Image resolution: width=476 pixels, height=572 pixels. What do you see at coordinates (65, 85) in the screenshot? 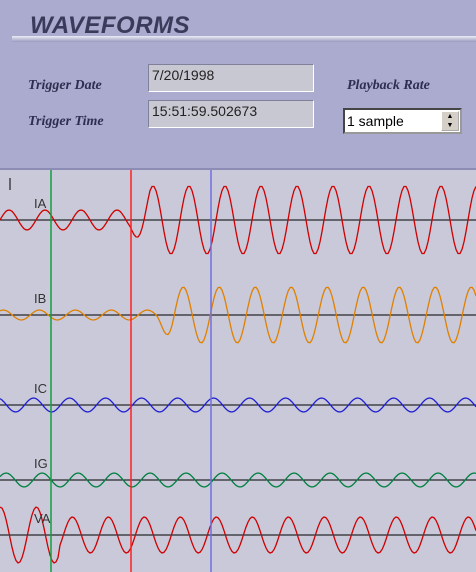
I see `trigger-date-label: Trigger Date` at bounding box center [65, 85].